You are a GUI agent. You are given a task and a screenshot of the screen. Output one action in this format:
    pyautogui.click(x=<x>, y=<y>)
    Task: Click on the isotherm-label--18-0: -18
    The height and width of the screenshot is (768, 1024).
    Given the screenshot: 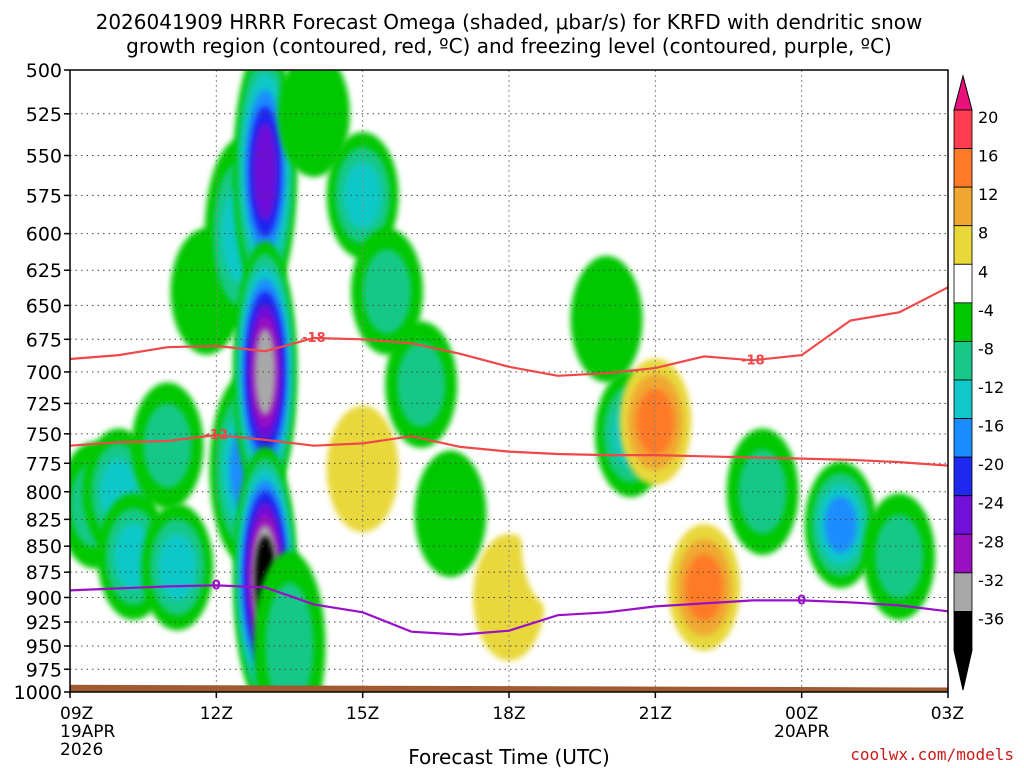 What is the action you would take?
    pyautogui.click(x=314, y=338)
    